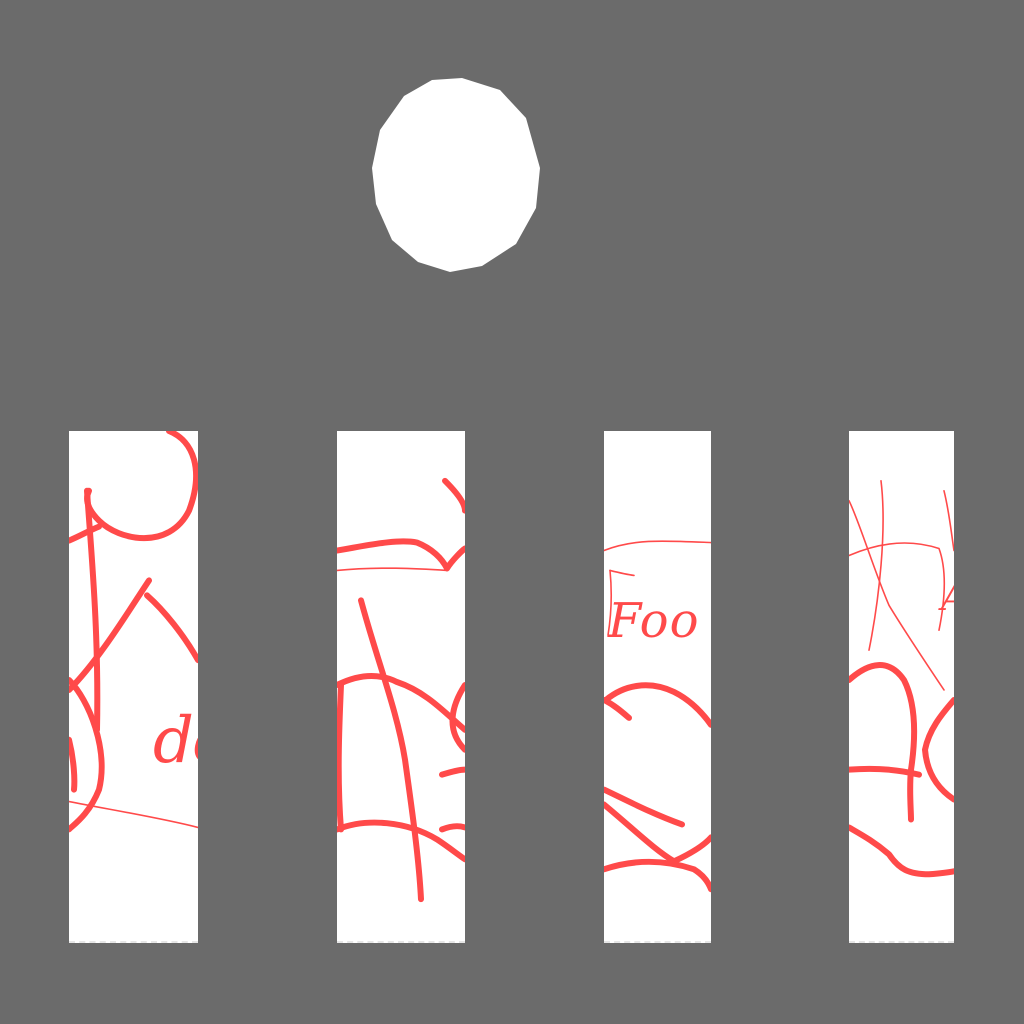 Image resolution: width=1024 pixels, height=1024 pixels. I want to click on lane-1: do, so click(133, 687).